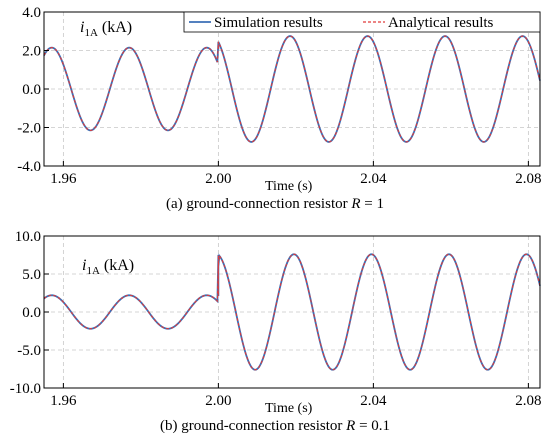  Describe the element at coordinates (372, 204) in the screenshot. I see `caption-suffix: = 1` at that location.